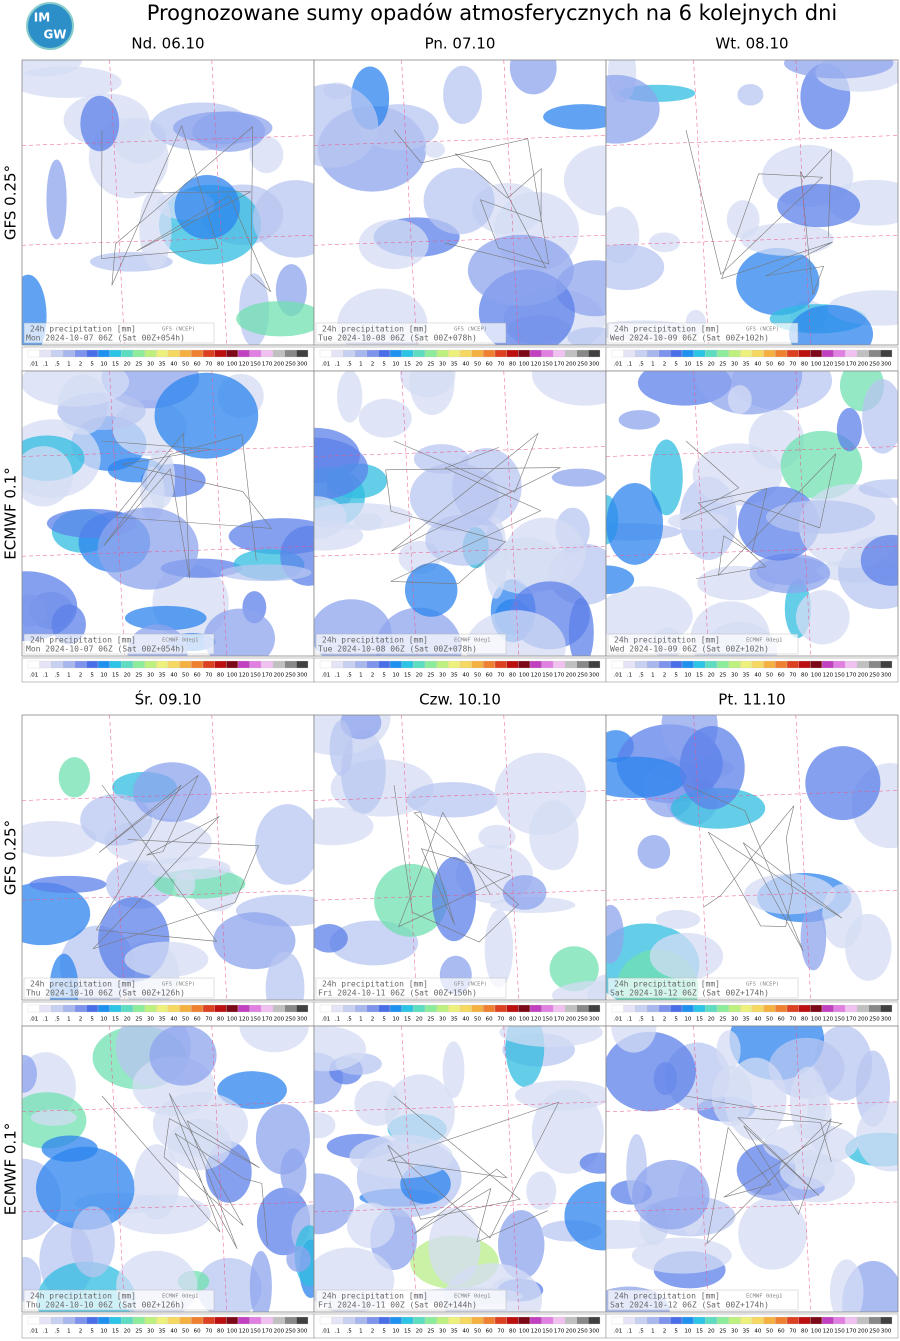 The height and width of the screenshot is (1341, 900). Describe the element at coordinates (465, 1020) in the screenshot. I see `colorbar-label: 40` at that location.